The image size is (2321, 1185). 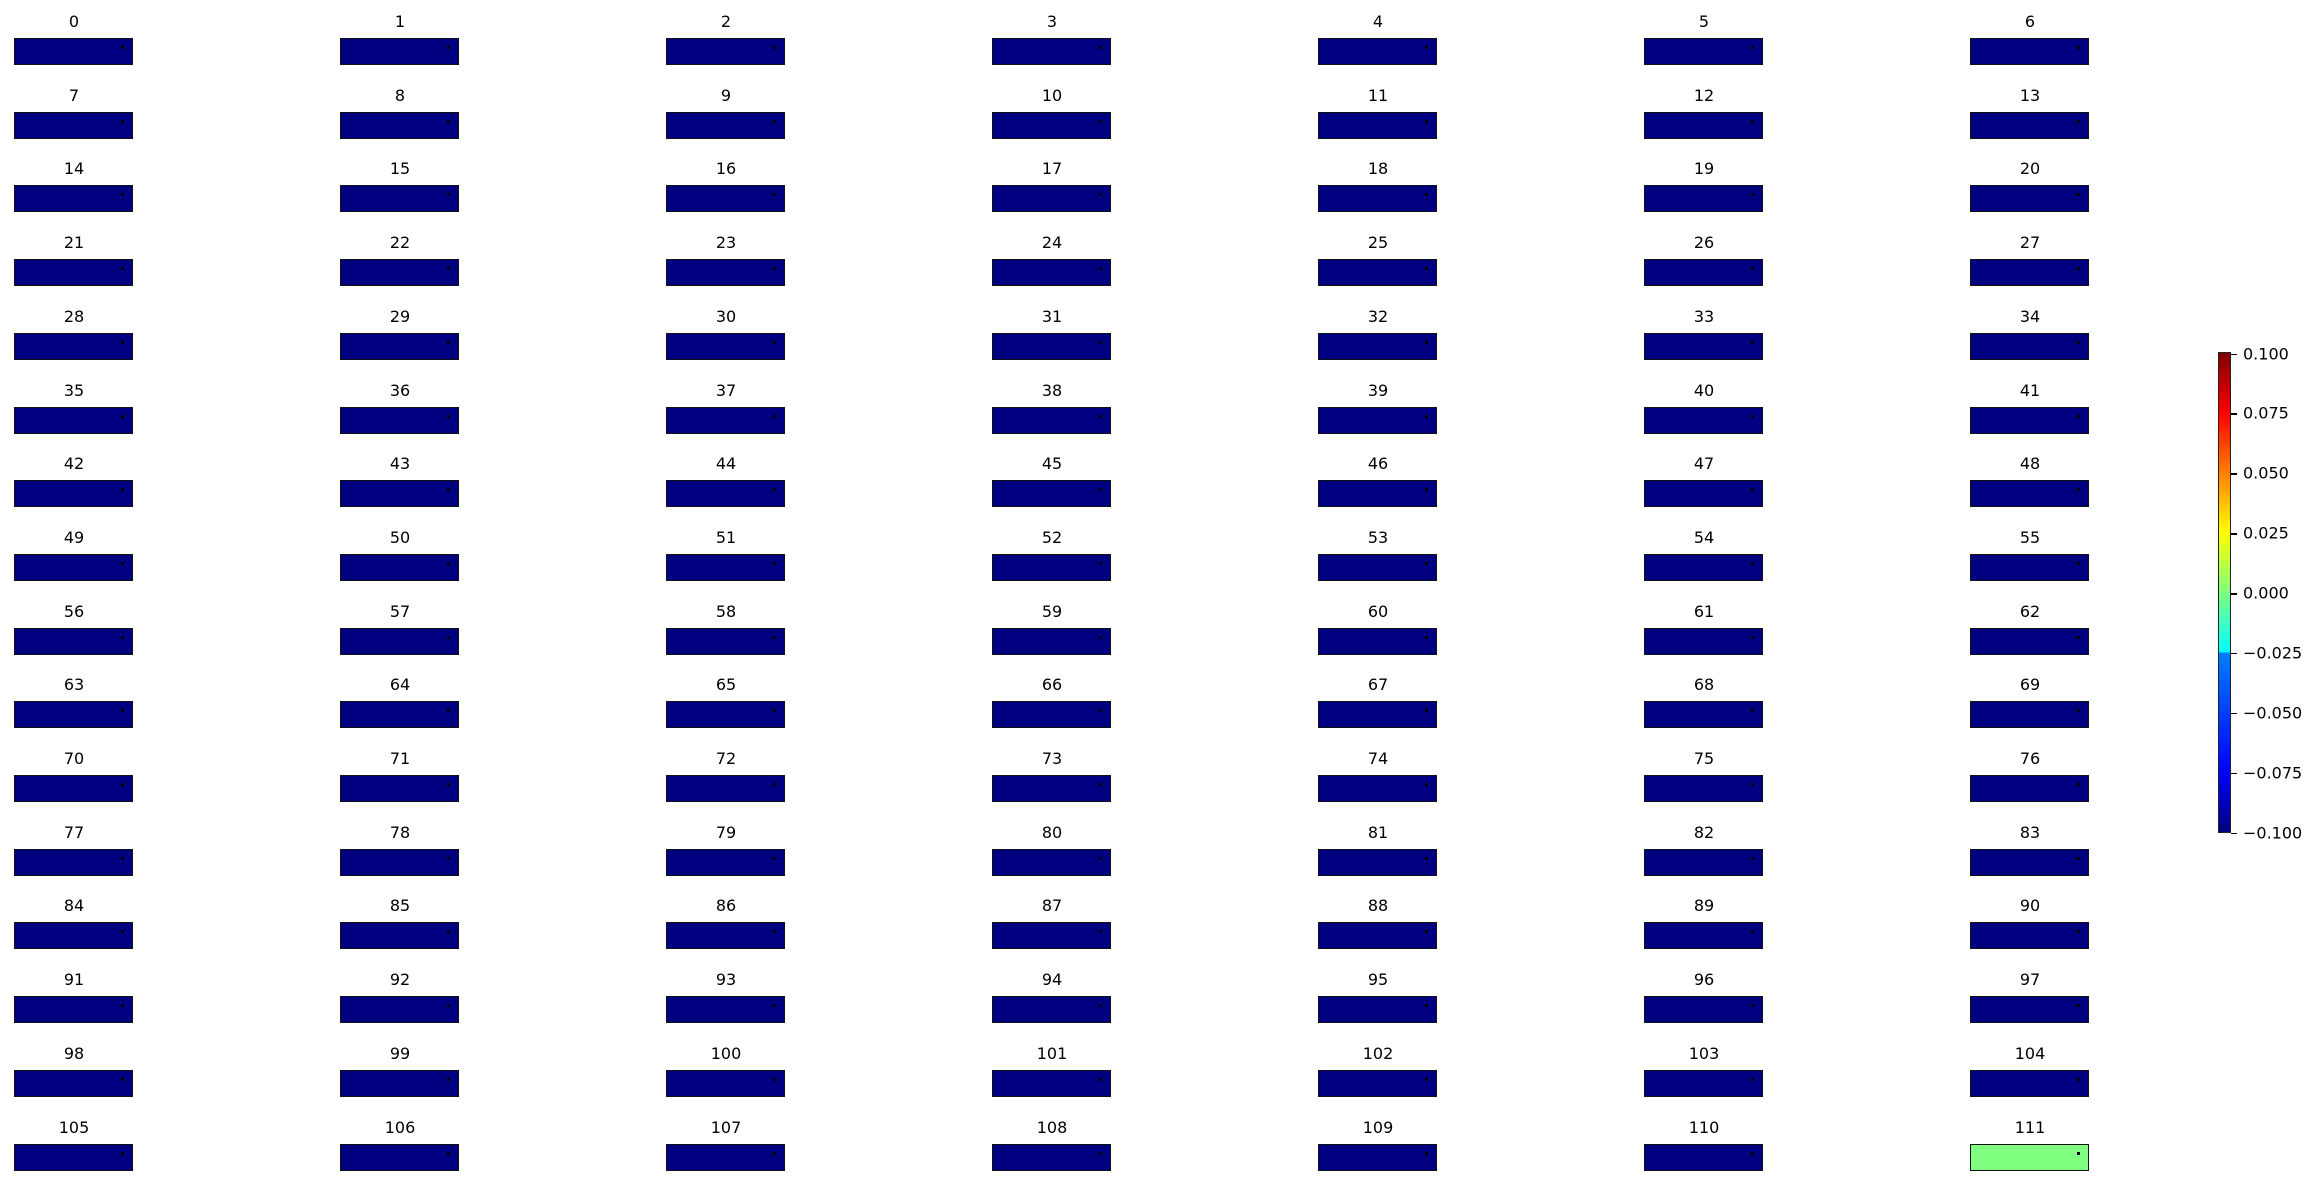 I want to click on colorbar-tick-label: −0.100, so click(x=2273, y=832).